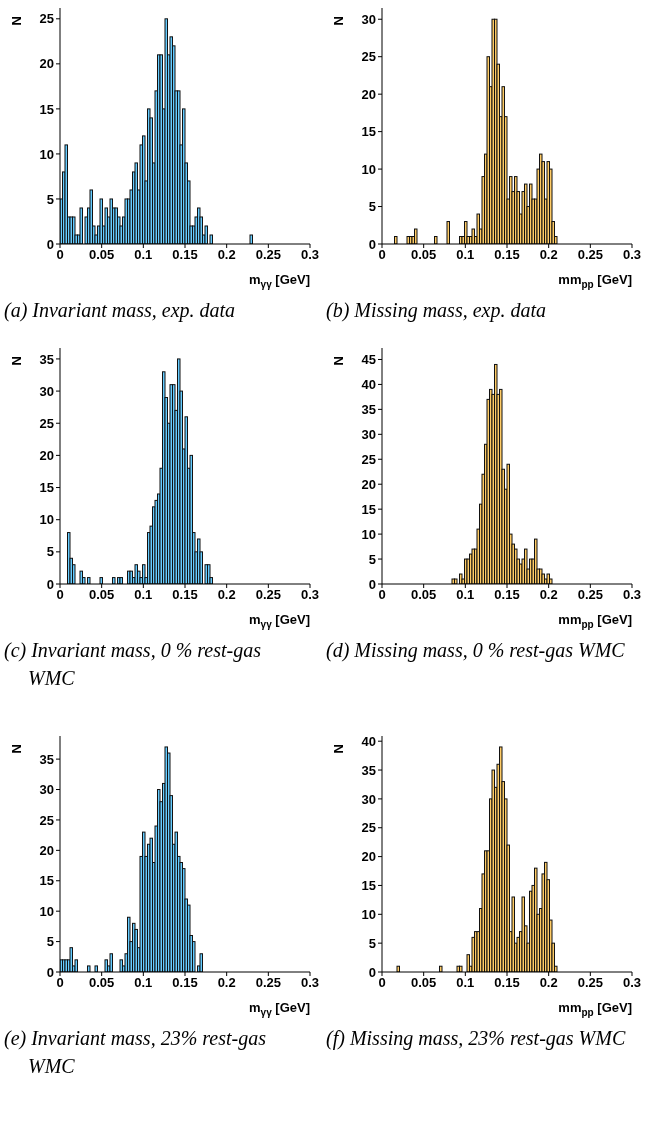  I want to click on text: (b) Missing mass, exp. data, so click(436, 311).